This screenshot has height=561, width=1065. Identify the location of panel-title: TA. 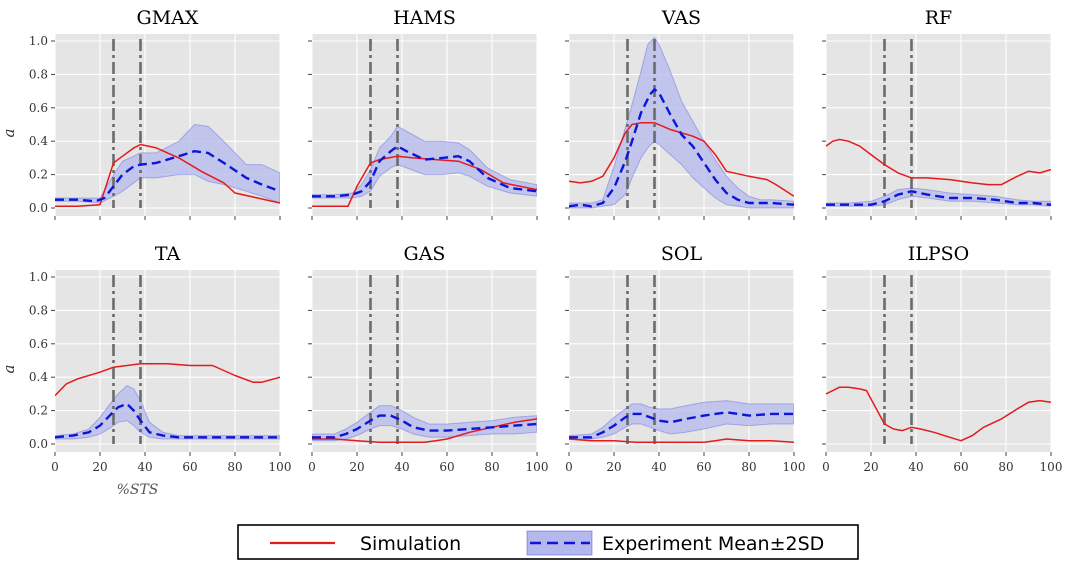
(168, 254).